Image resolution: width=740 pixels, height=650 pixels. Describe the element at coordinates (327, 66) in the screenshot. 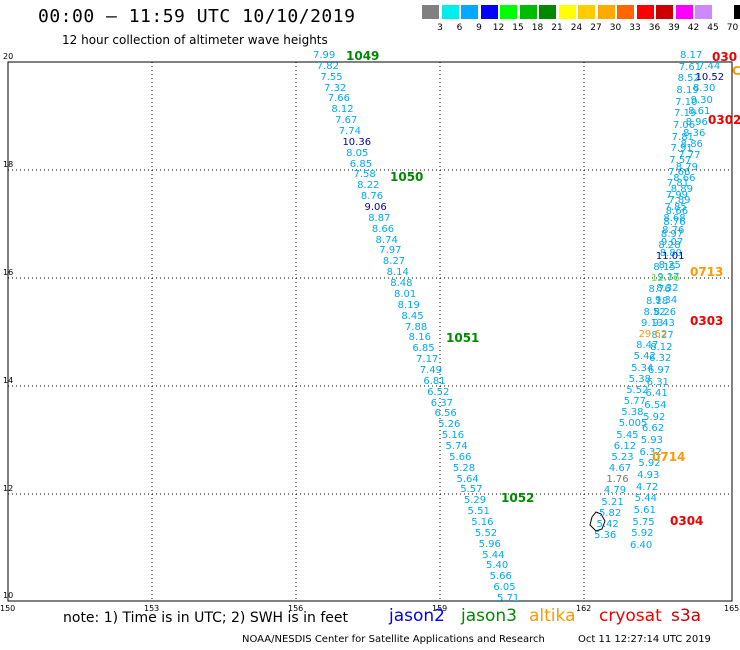

I see `wave-height-value: 7.82` at that location.